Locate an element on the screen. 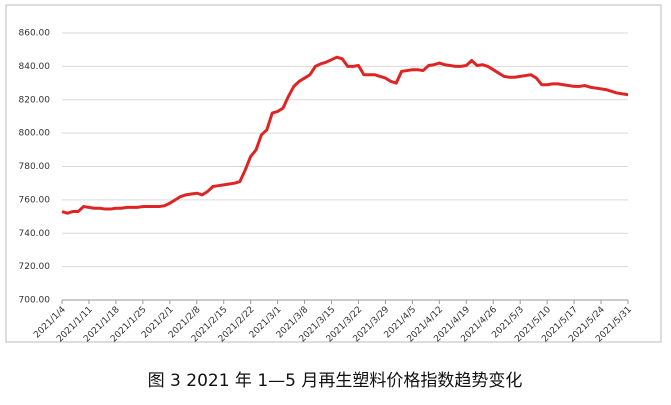  y-tick-label: 860.00 is located at coordinates (35, 34).